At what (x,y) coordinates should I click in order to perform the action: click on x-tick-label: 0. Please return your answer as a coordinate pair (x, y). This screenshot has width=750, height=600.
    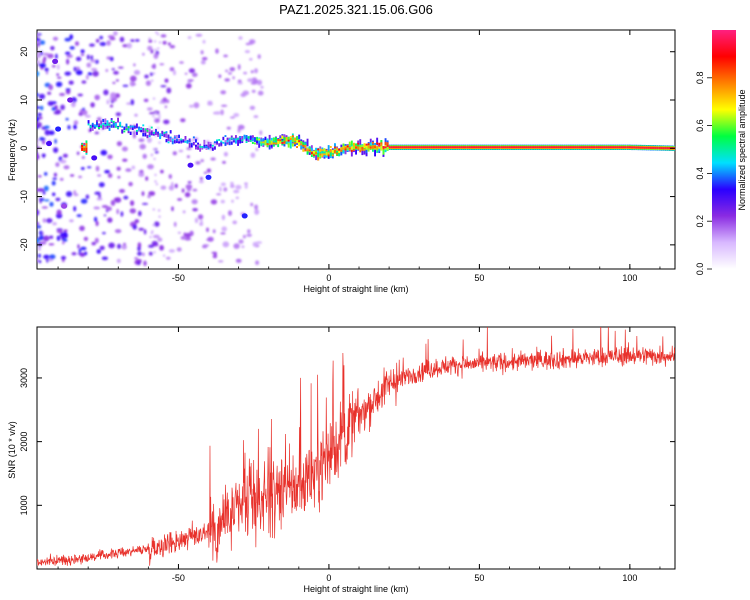
    Looking at the image, I should click on (328, 578).